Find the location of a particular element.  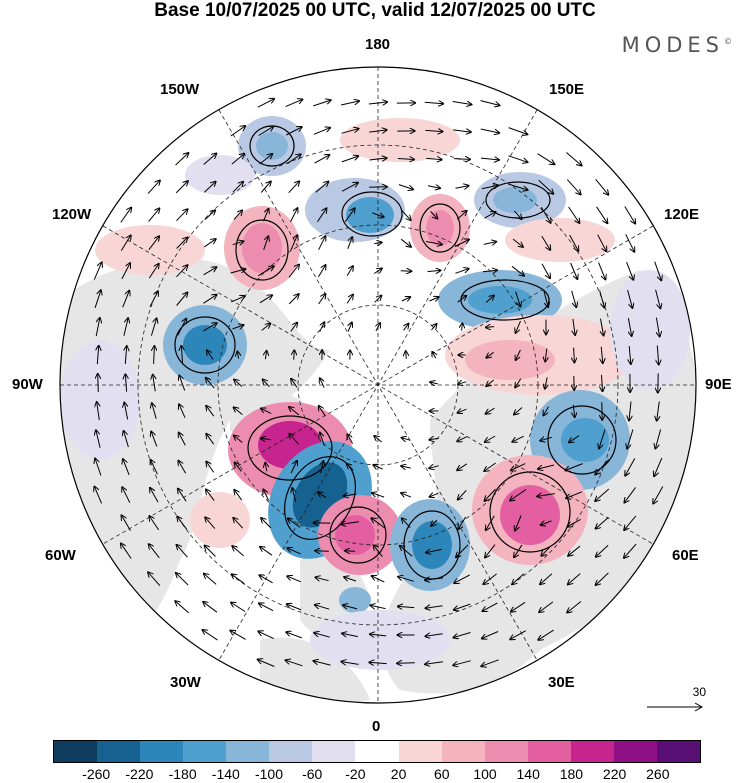

color-tick-label: 260 is located at coordinates (658, 774).